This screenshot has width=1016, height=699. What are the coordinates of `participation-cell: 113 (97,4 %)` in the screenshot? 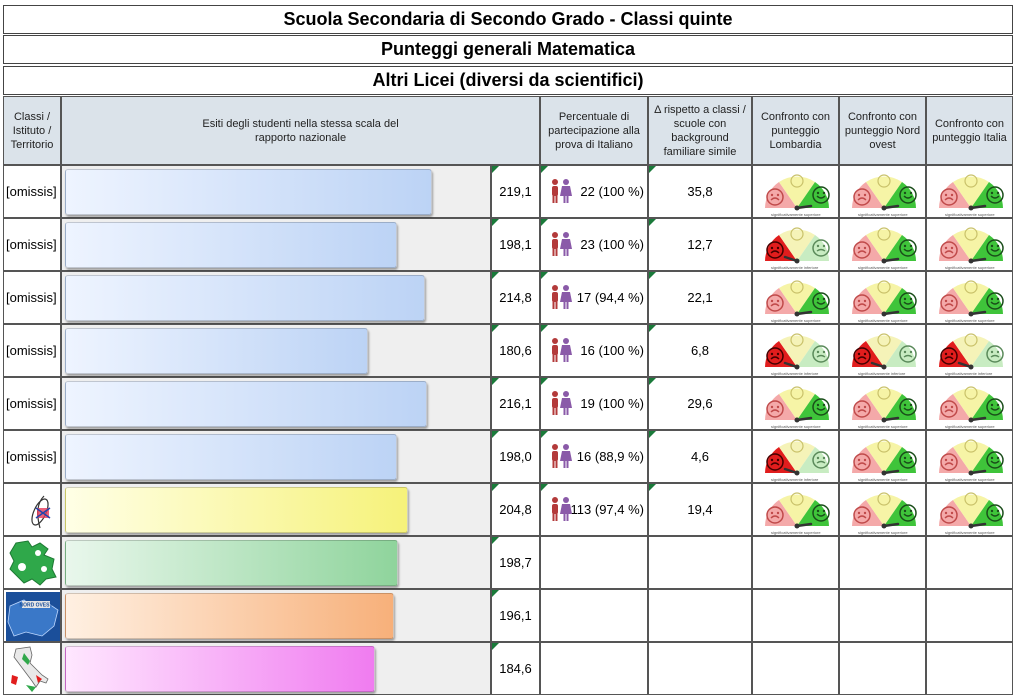 It's located at (594, 509).